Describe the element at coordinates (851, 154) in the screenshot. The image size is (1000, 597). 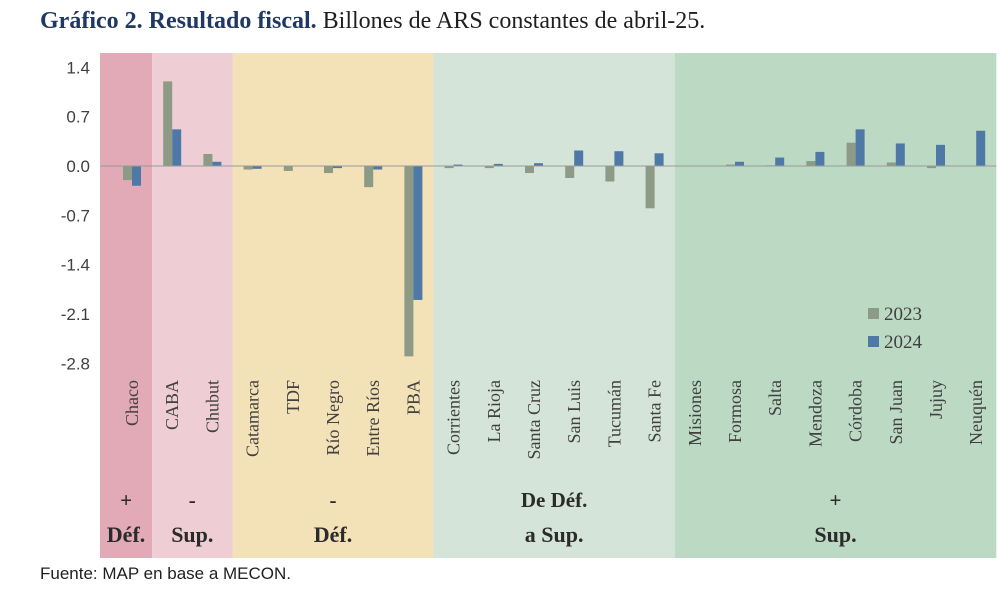
I see `bar-2023-Córdoba` at that location.